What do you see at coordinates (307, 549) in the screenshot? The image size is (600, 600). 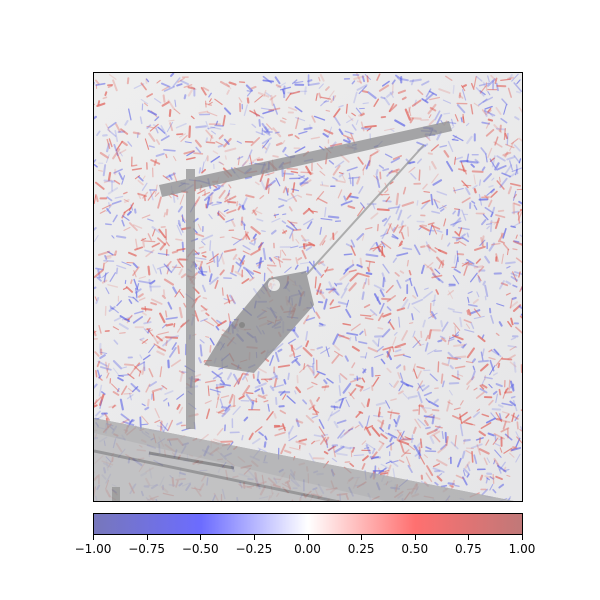 I see `colorbar-tick-label: 0.00` at bounding box center [307, 549].